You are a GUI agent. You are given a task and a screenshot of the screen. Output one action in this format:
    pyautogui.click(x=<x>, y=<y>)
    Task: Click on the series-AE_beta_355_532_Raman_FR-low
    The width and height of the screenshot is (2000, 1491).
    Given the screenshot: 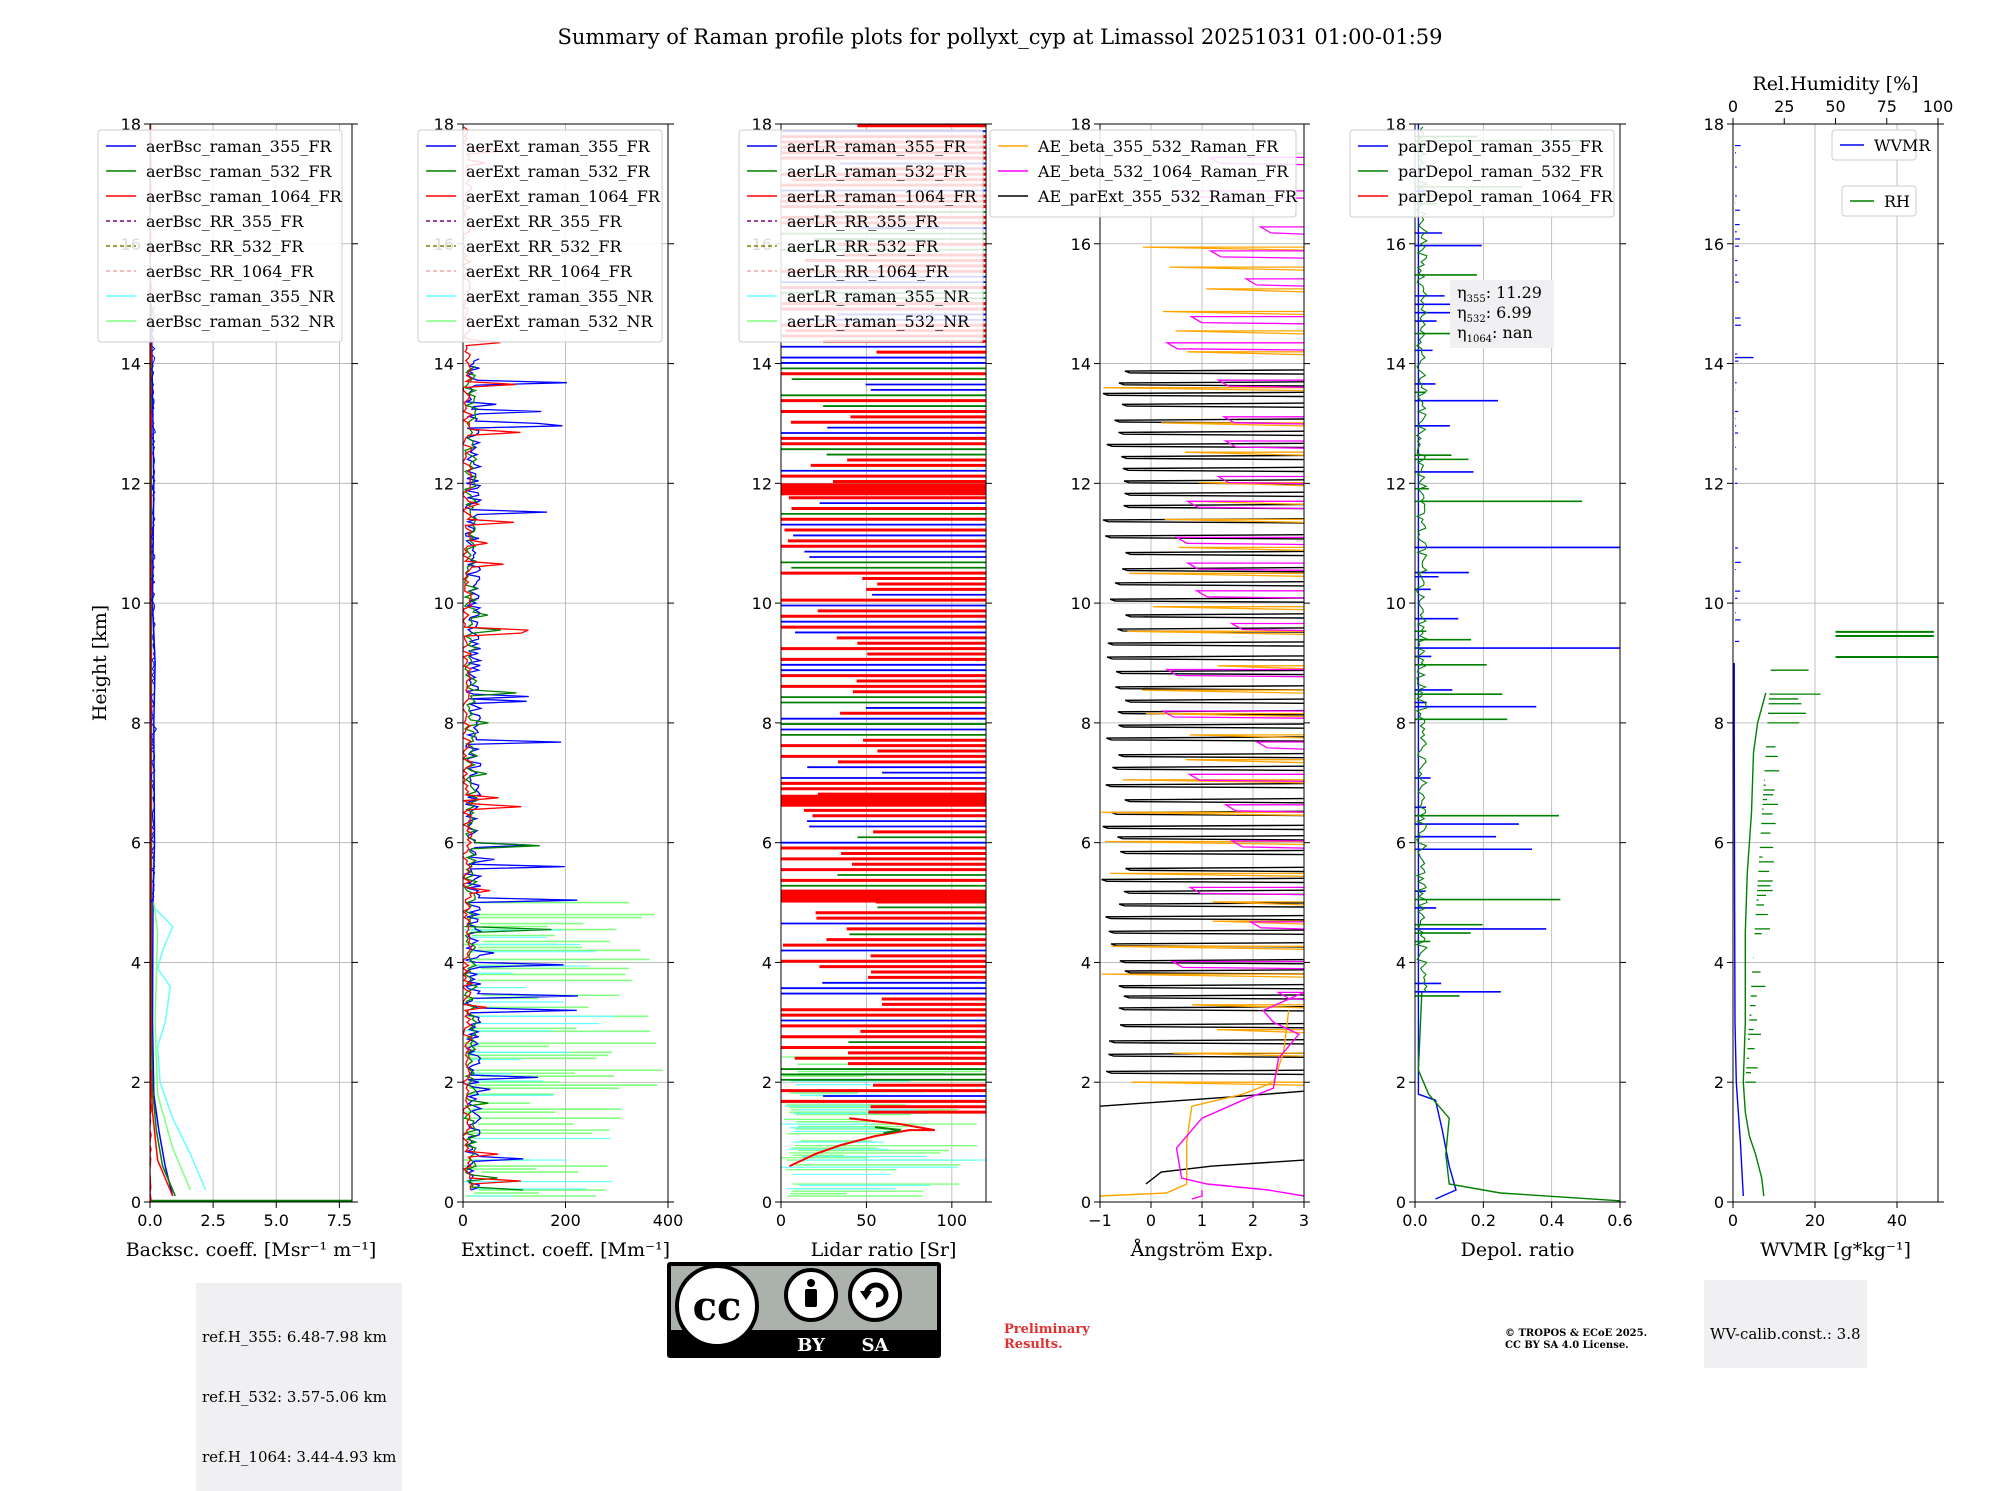 What is the action you would take?
    pyautogui.click(x=1195, y=1103)
    